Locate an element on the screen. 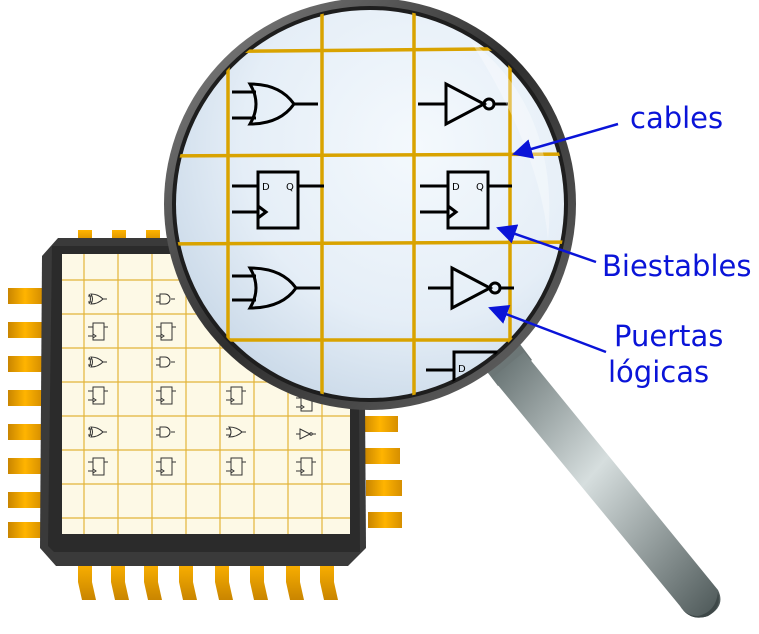 This screenshot has height=634, width=759. annotation-biestables: Biestables is located at coordinates (623, 253).